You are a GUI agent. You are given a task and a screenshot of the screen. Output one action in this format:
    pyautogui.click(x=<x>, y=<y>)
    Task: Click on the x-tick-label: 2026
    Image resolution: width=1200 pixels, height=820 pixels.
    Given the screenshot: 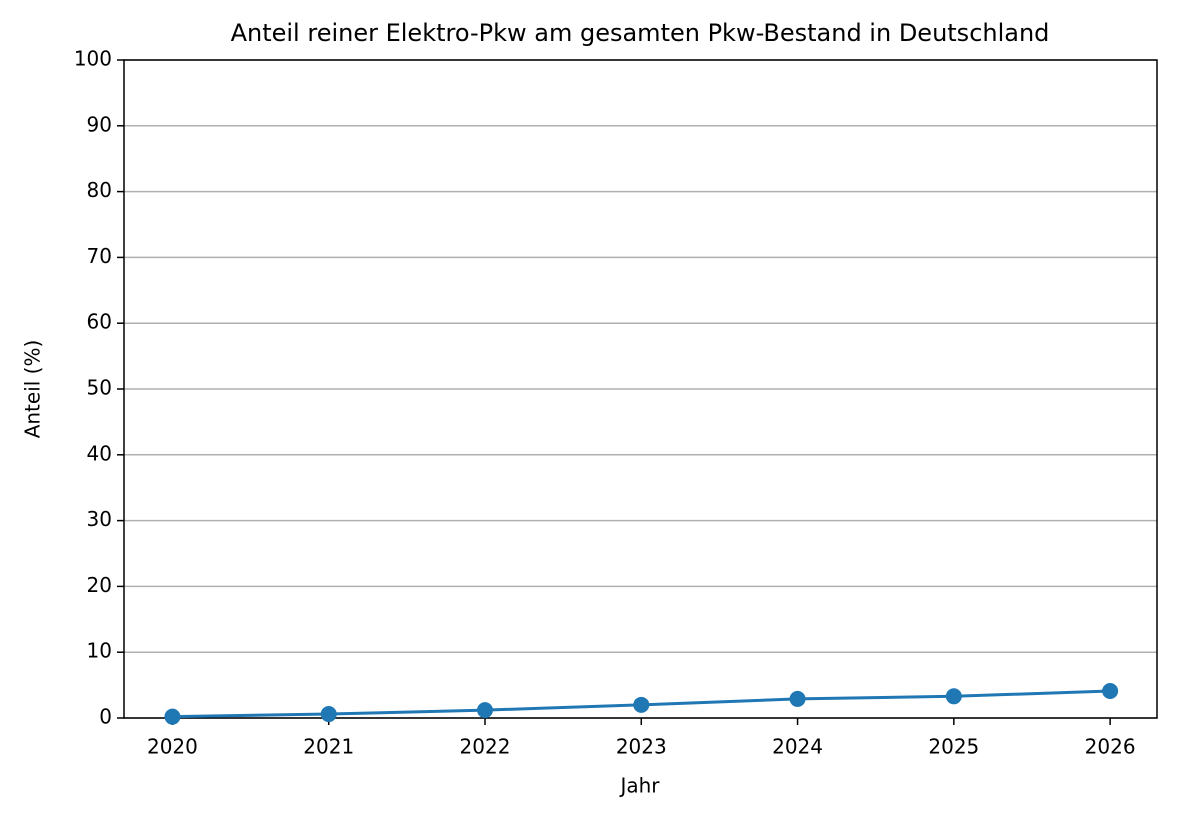 What is the action you would take?
    pyautogui.click(x=1110, y=747)
    